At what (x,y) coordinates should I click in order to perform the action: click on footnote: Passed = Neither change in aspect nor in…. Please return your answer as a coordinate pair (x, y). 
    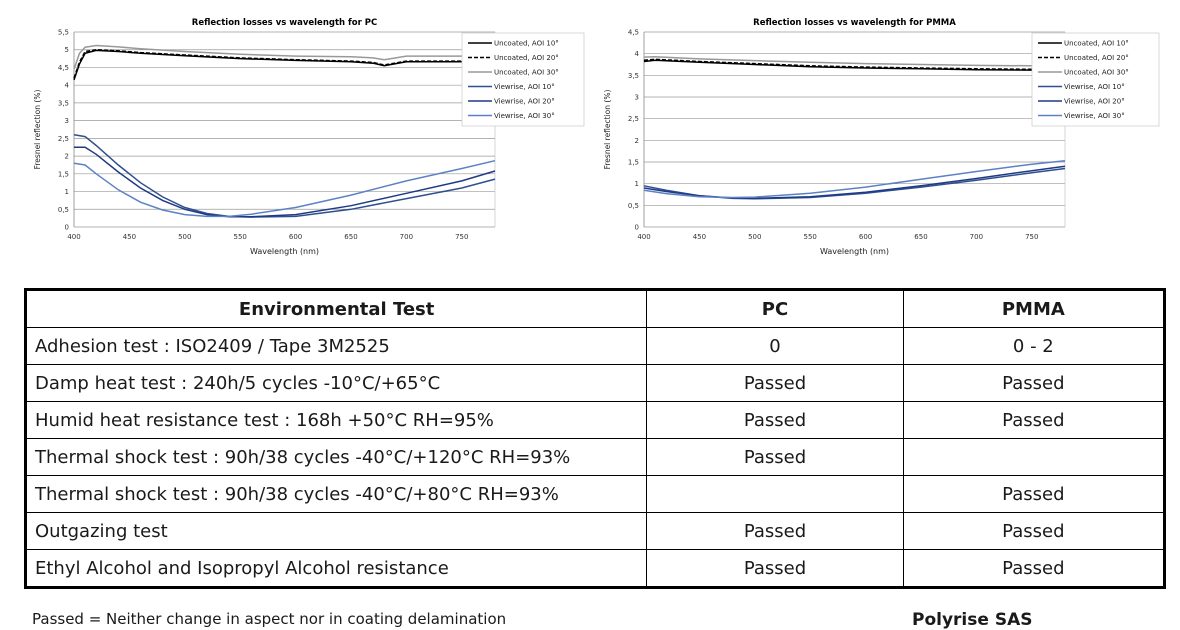
    Looking at the image, I should click on (269, 619).